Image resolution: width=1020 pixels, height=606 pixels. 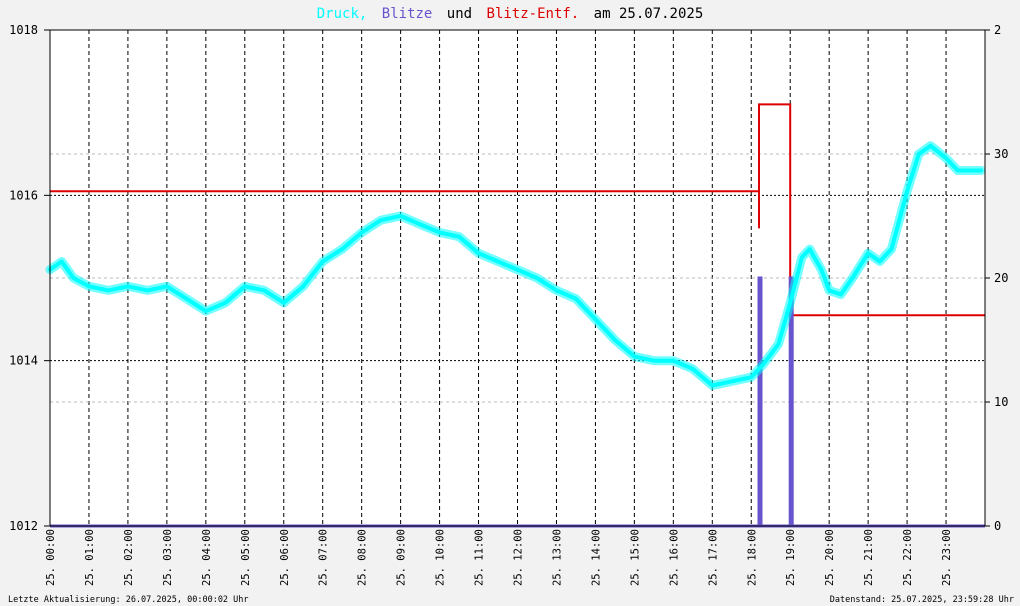 I want to click on x-tick-label: 25. 10:00, so click(x=441, y=557).